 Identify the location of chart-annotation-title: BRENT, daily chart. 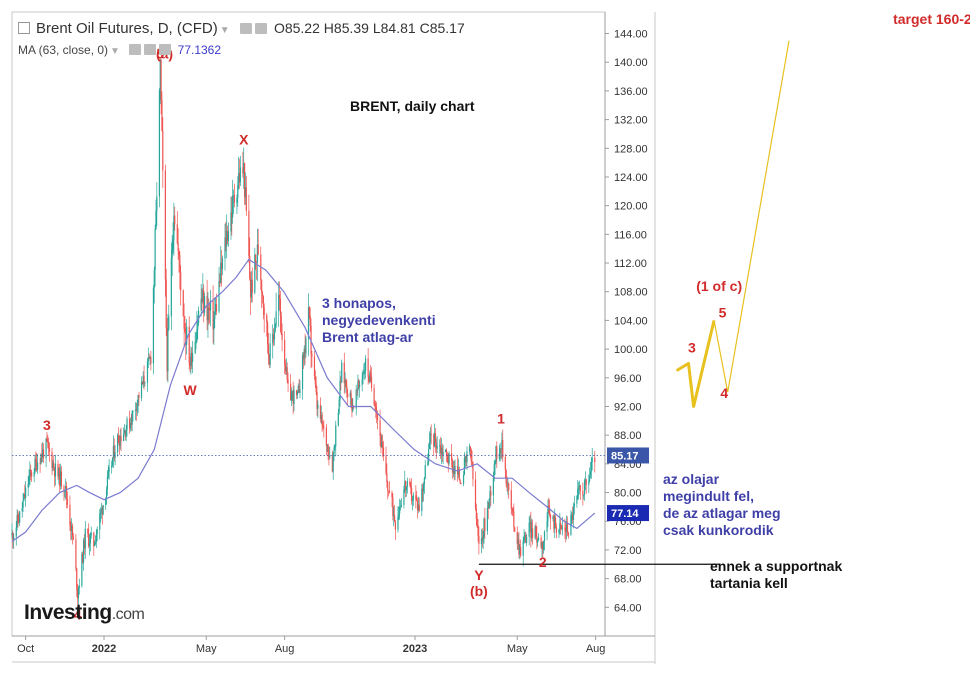
(412, 106).